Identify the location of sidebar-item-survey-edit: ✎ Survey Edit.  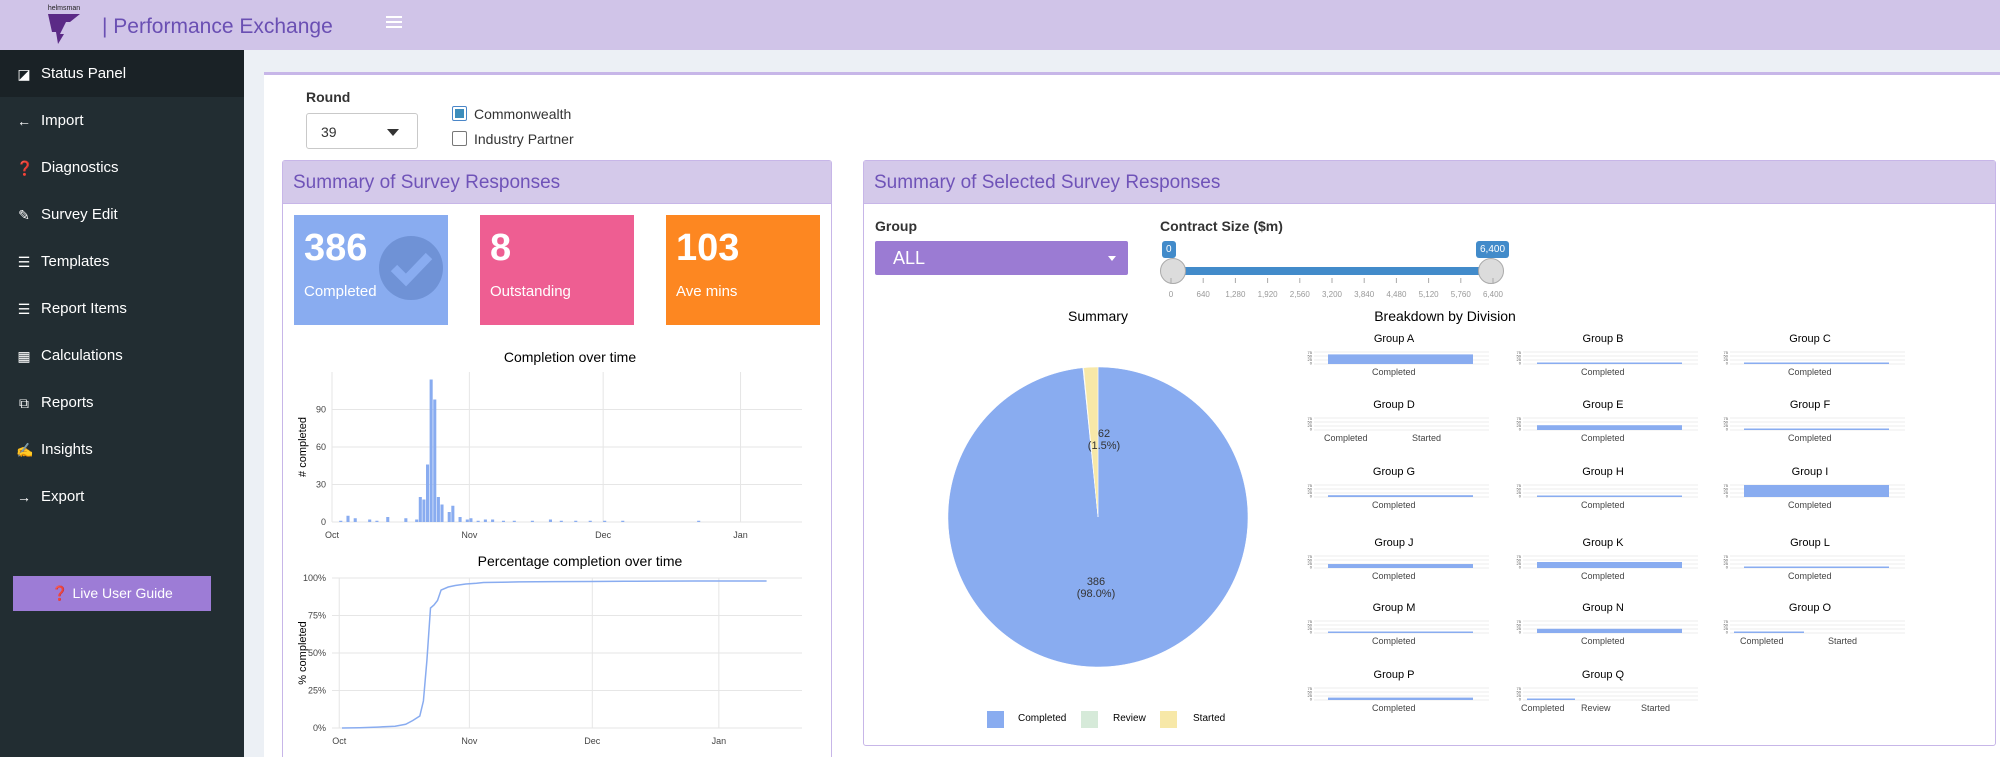
(122, 214).